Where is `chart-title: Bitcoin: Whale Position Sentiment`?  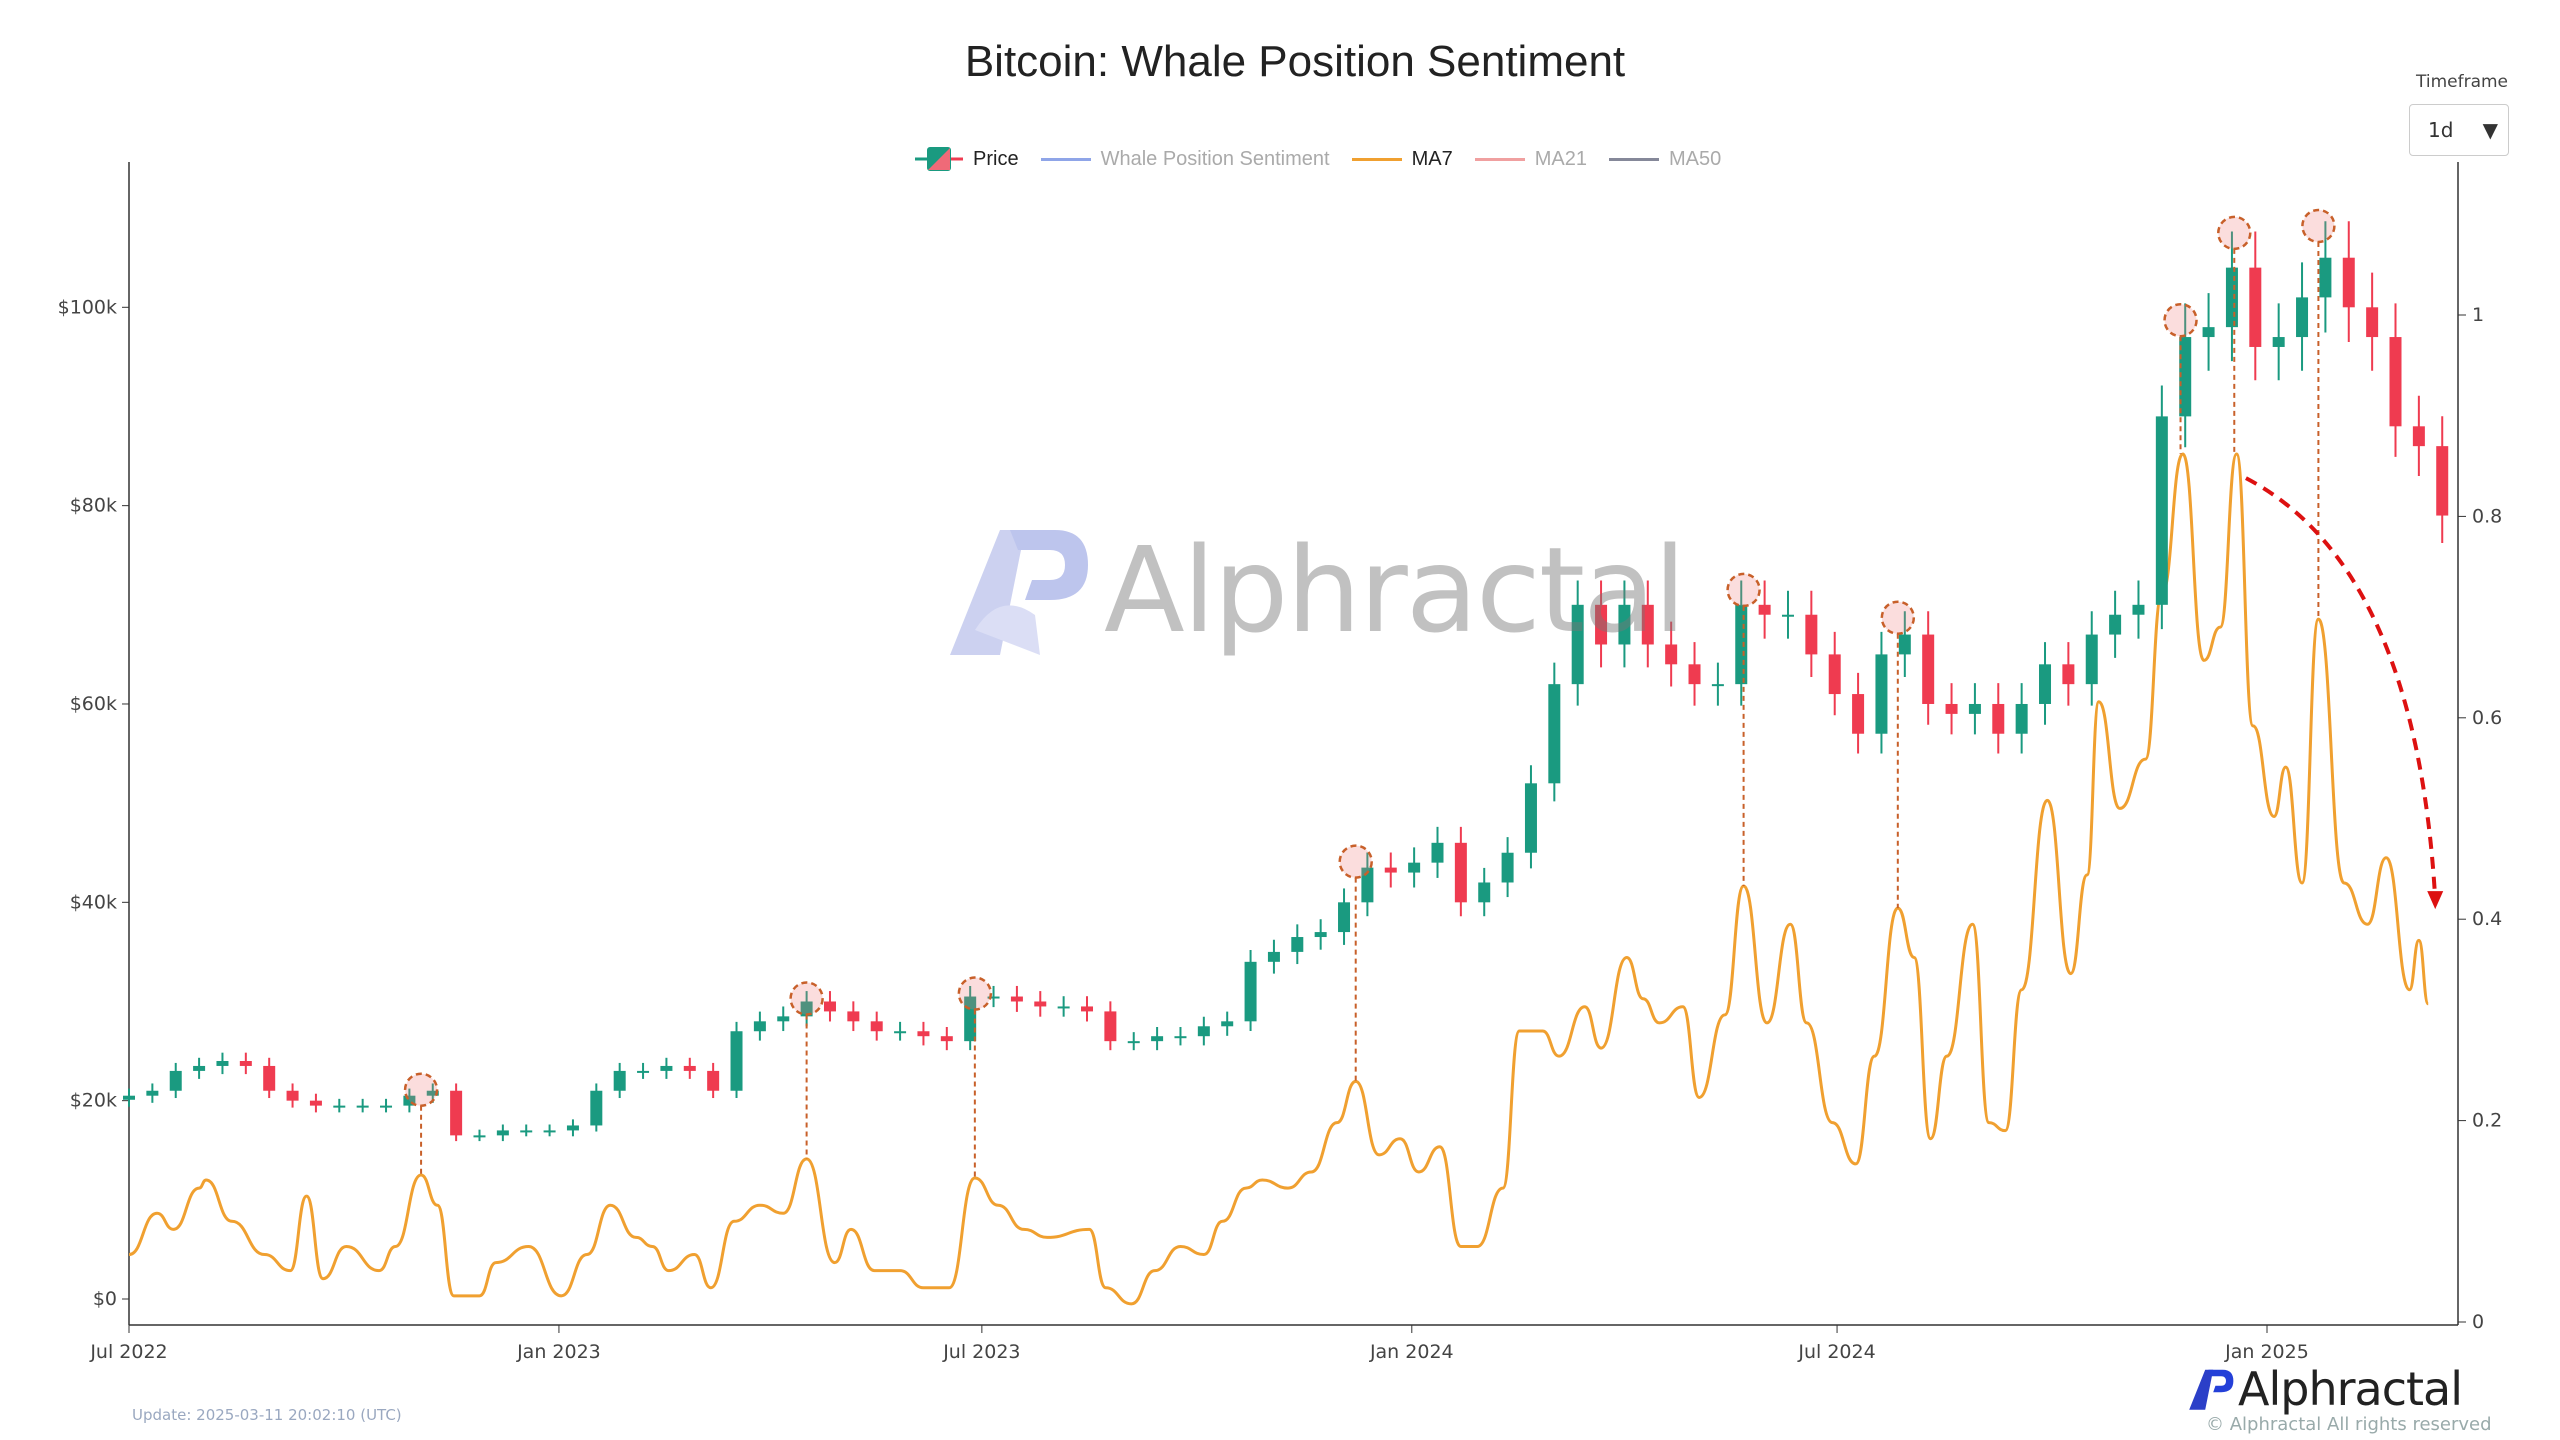 chart-title: Bitcoin: Whale Position Sentiment is located at coordinates (1295, 61).